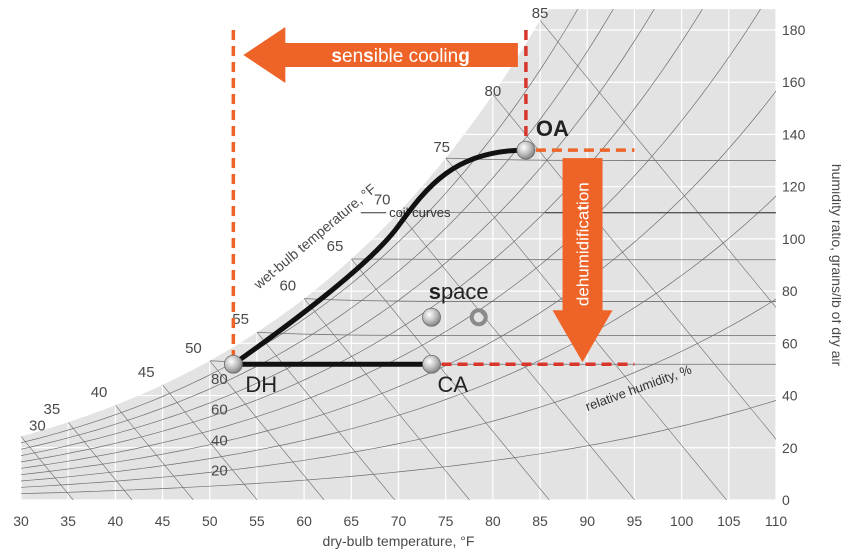 The height and width of the screenshot is (553, 841). What do you see at coordinates (441, 147) in the screenshot?
I see `wet-bulb-tick: 75` at bounding box center [441, 147].